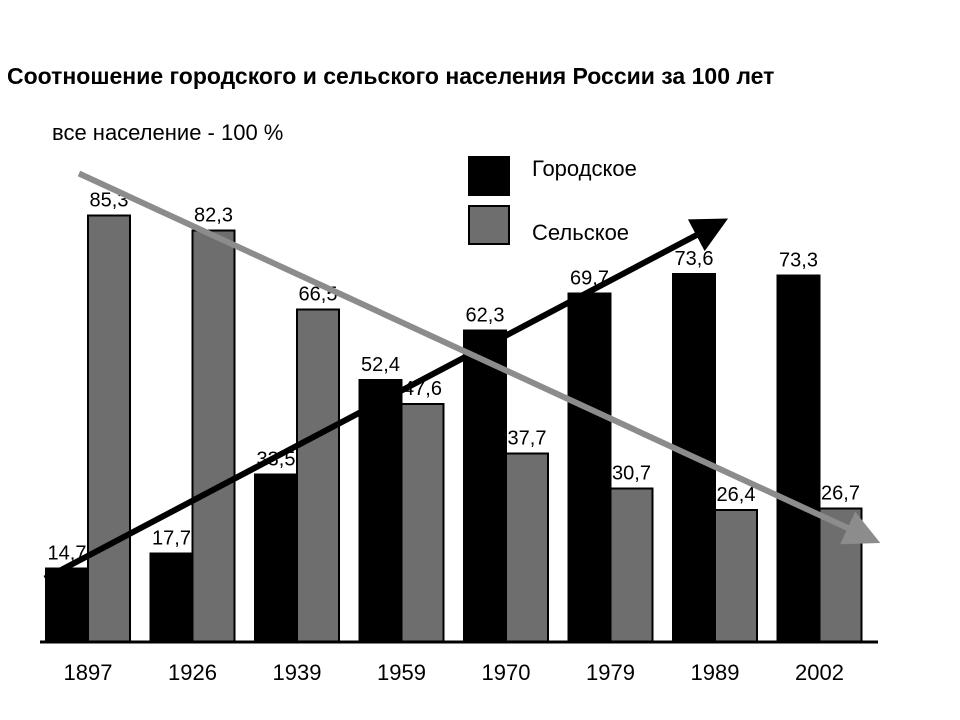  Describe the element at coordinates (736, 576) in the screenshot. I see `bar-rural-1989` at that location.